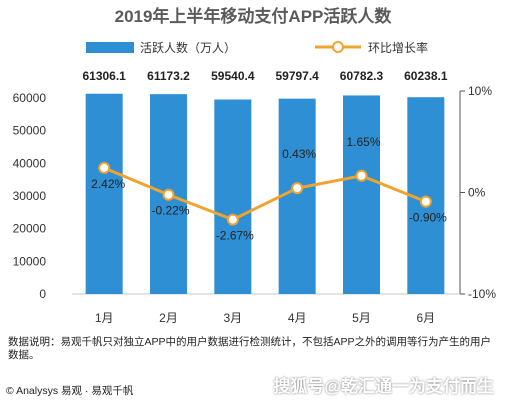 The image size is (506, 403). Describe the element at coordinates (232, 318) in the screenshot. I see `x-tick: 3月` at that location.